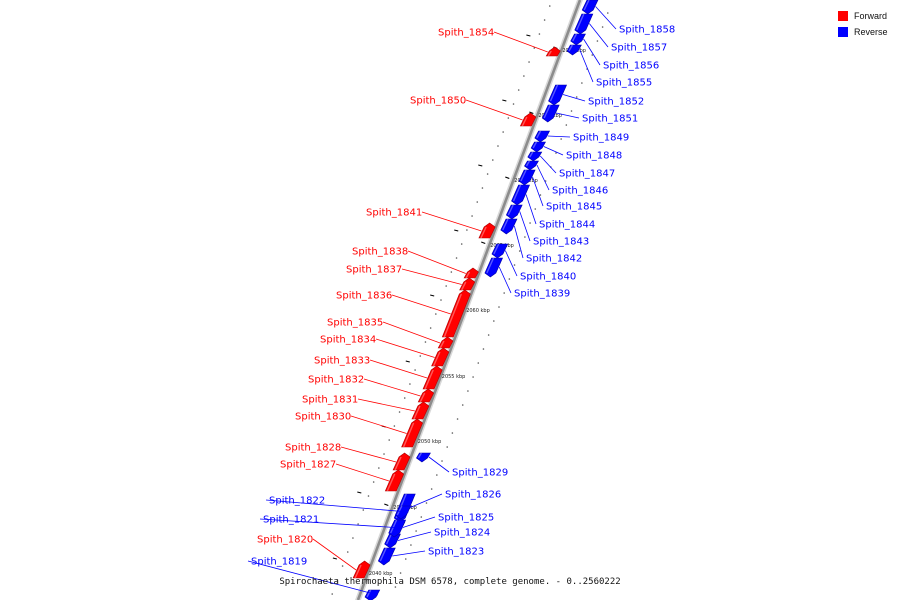 The image size is (900, 600). I want to click on gene-label-spith-1840: Spith_1840, so click(548, 277).